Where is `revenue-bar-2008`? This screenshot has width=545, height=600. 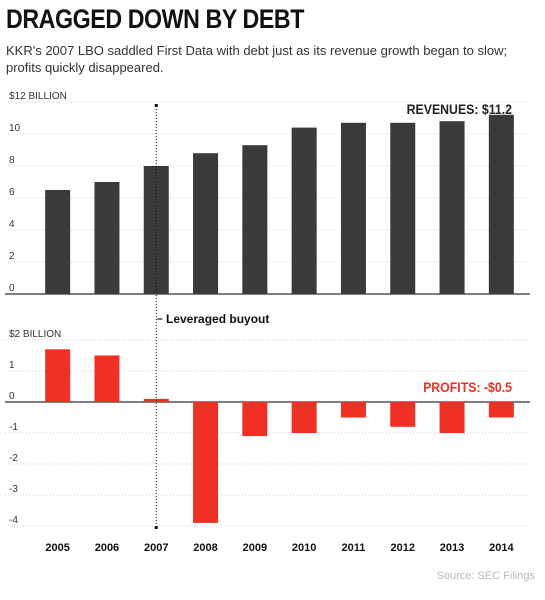 revenue-bar-2008 is located at coordinates (206, 223).